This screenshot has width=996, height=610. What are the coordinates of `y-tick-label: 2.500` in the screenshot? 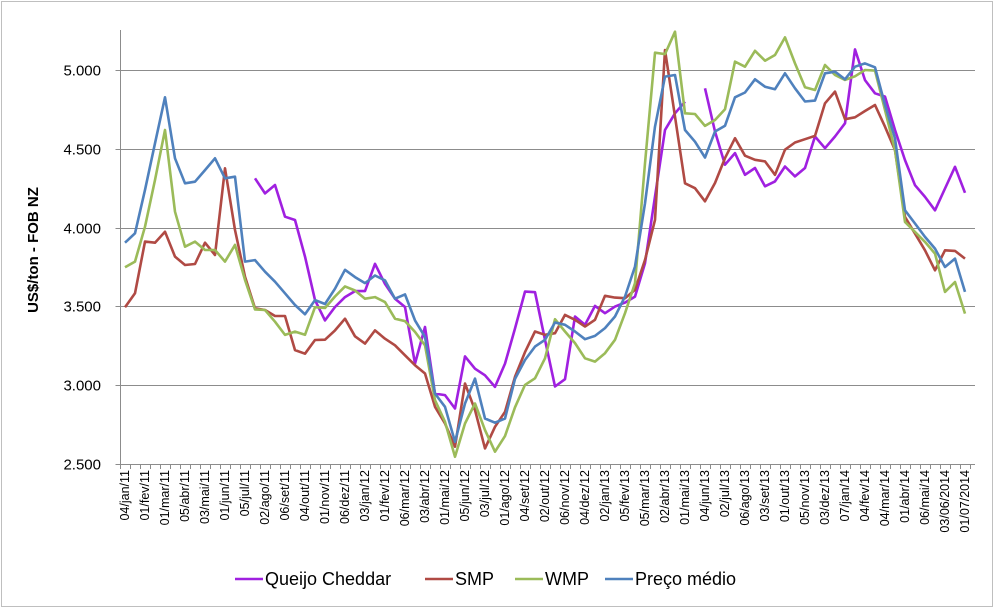 It's located at (82, 465).